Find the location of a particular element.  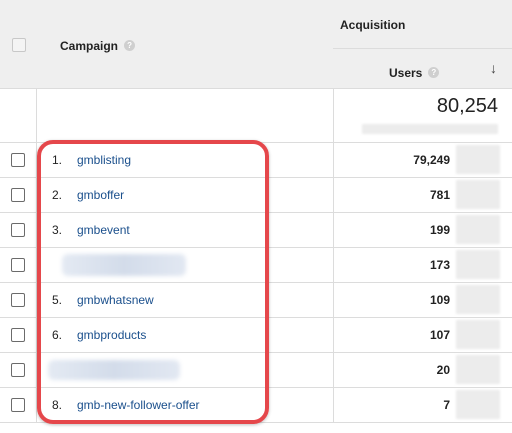

campaign-header-label: Campaign? is located at coordinates (98, 46).